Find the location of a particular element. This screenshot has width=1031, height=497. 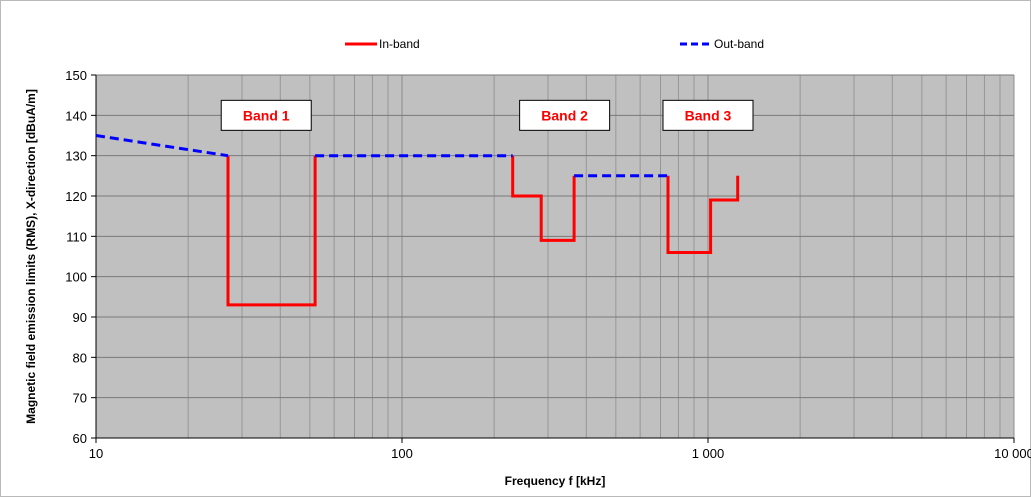

legend-entry-label: Out-band is located at coordinates (739, 44).